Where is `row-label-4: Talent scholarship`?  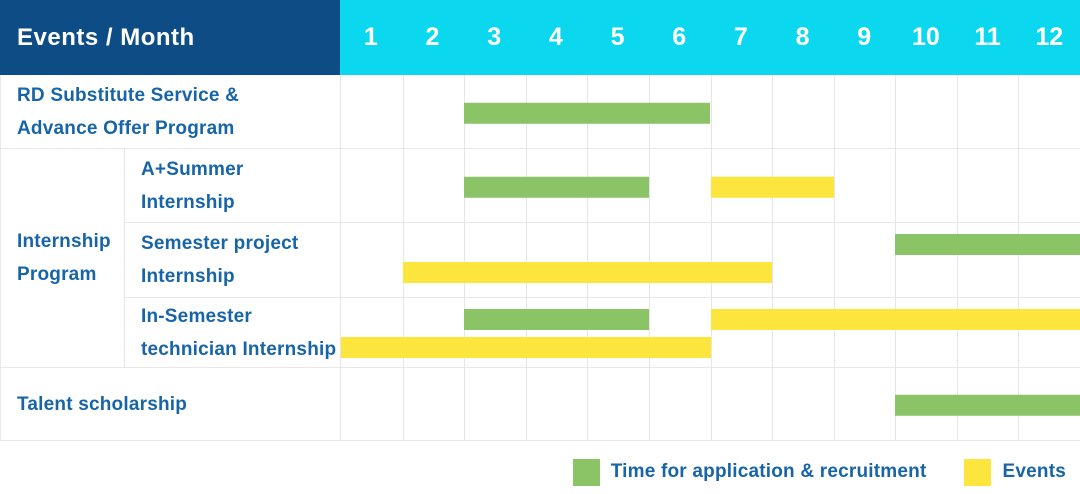 row-label-4: Talent scholarship is located at coordinates (171, 403).